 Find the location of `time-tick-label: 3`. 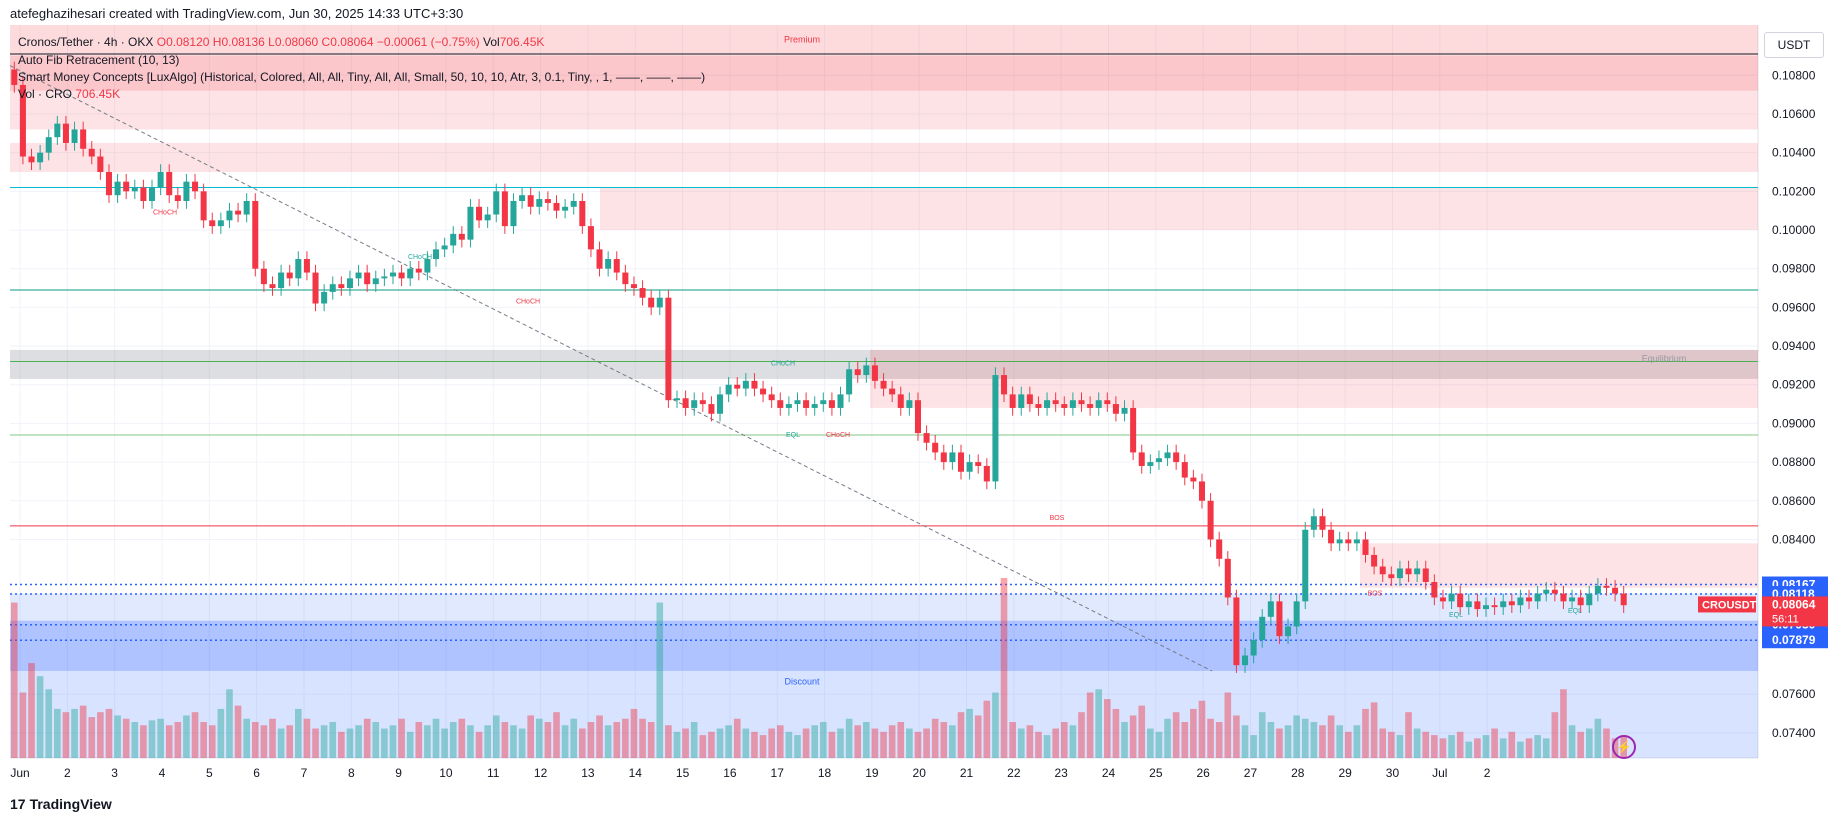

time-tick-label: 3 is located at coordinates (114, 773).